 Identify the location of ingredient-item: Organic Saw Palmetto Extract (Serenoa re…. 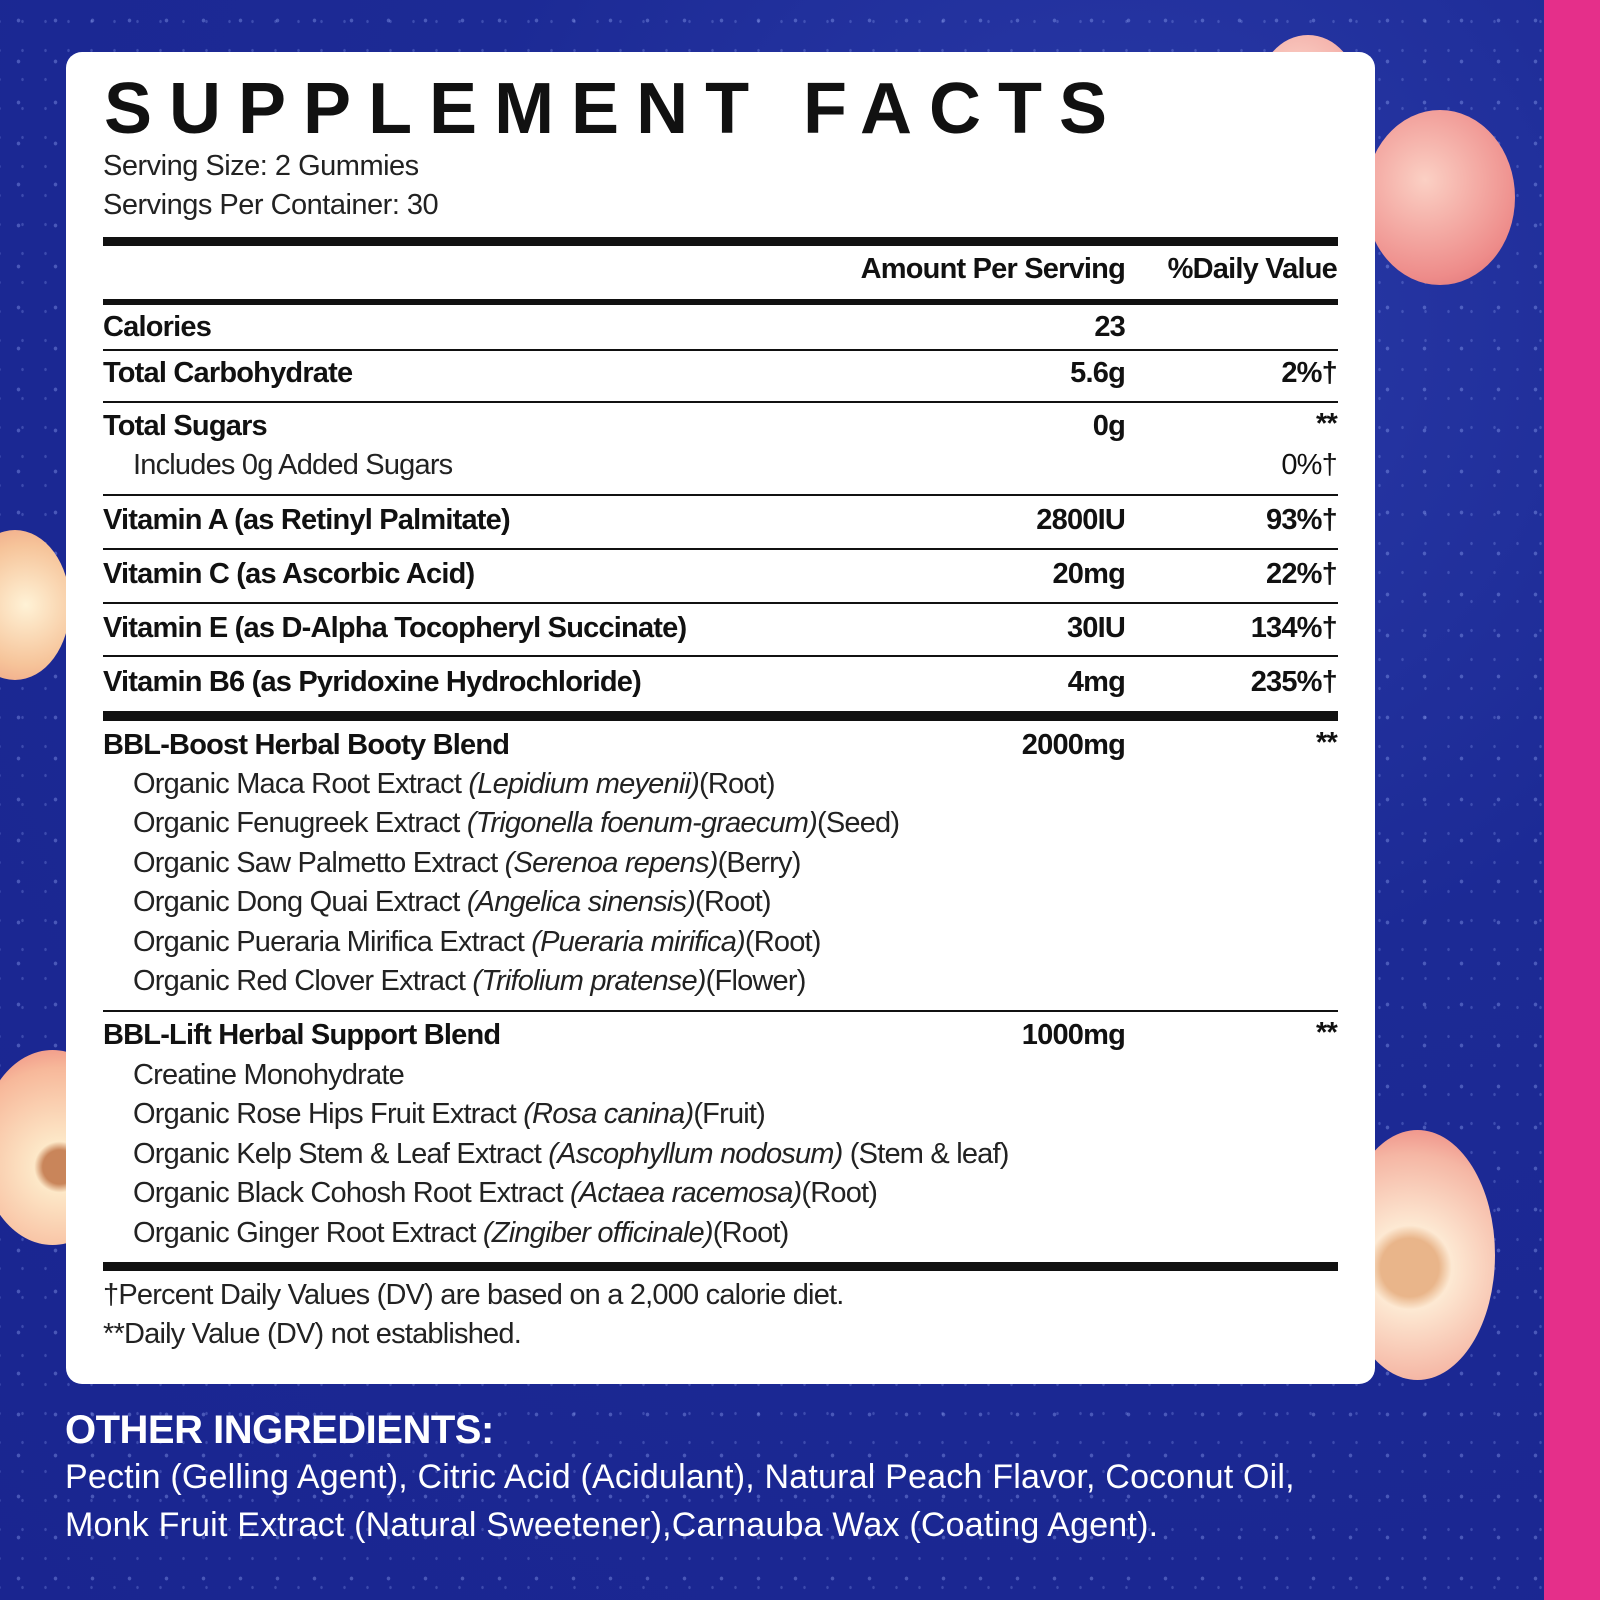
(467, 863).